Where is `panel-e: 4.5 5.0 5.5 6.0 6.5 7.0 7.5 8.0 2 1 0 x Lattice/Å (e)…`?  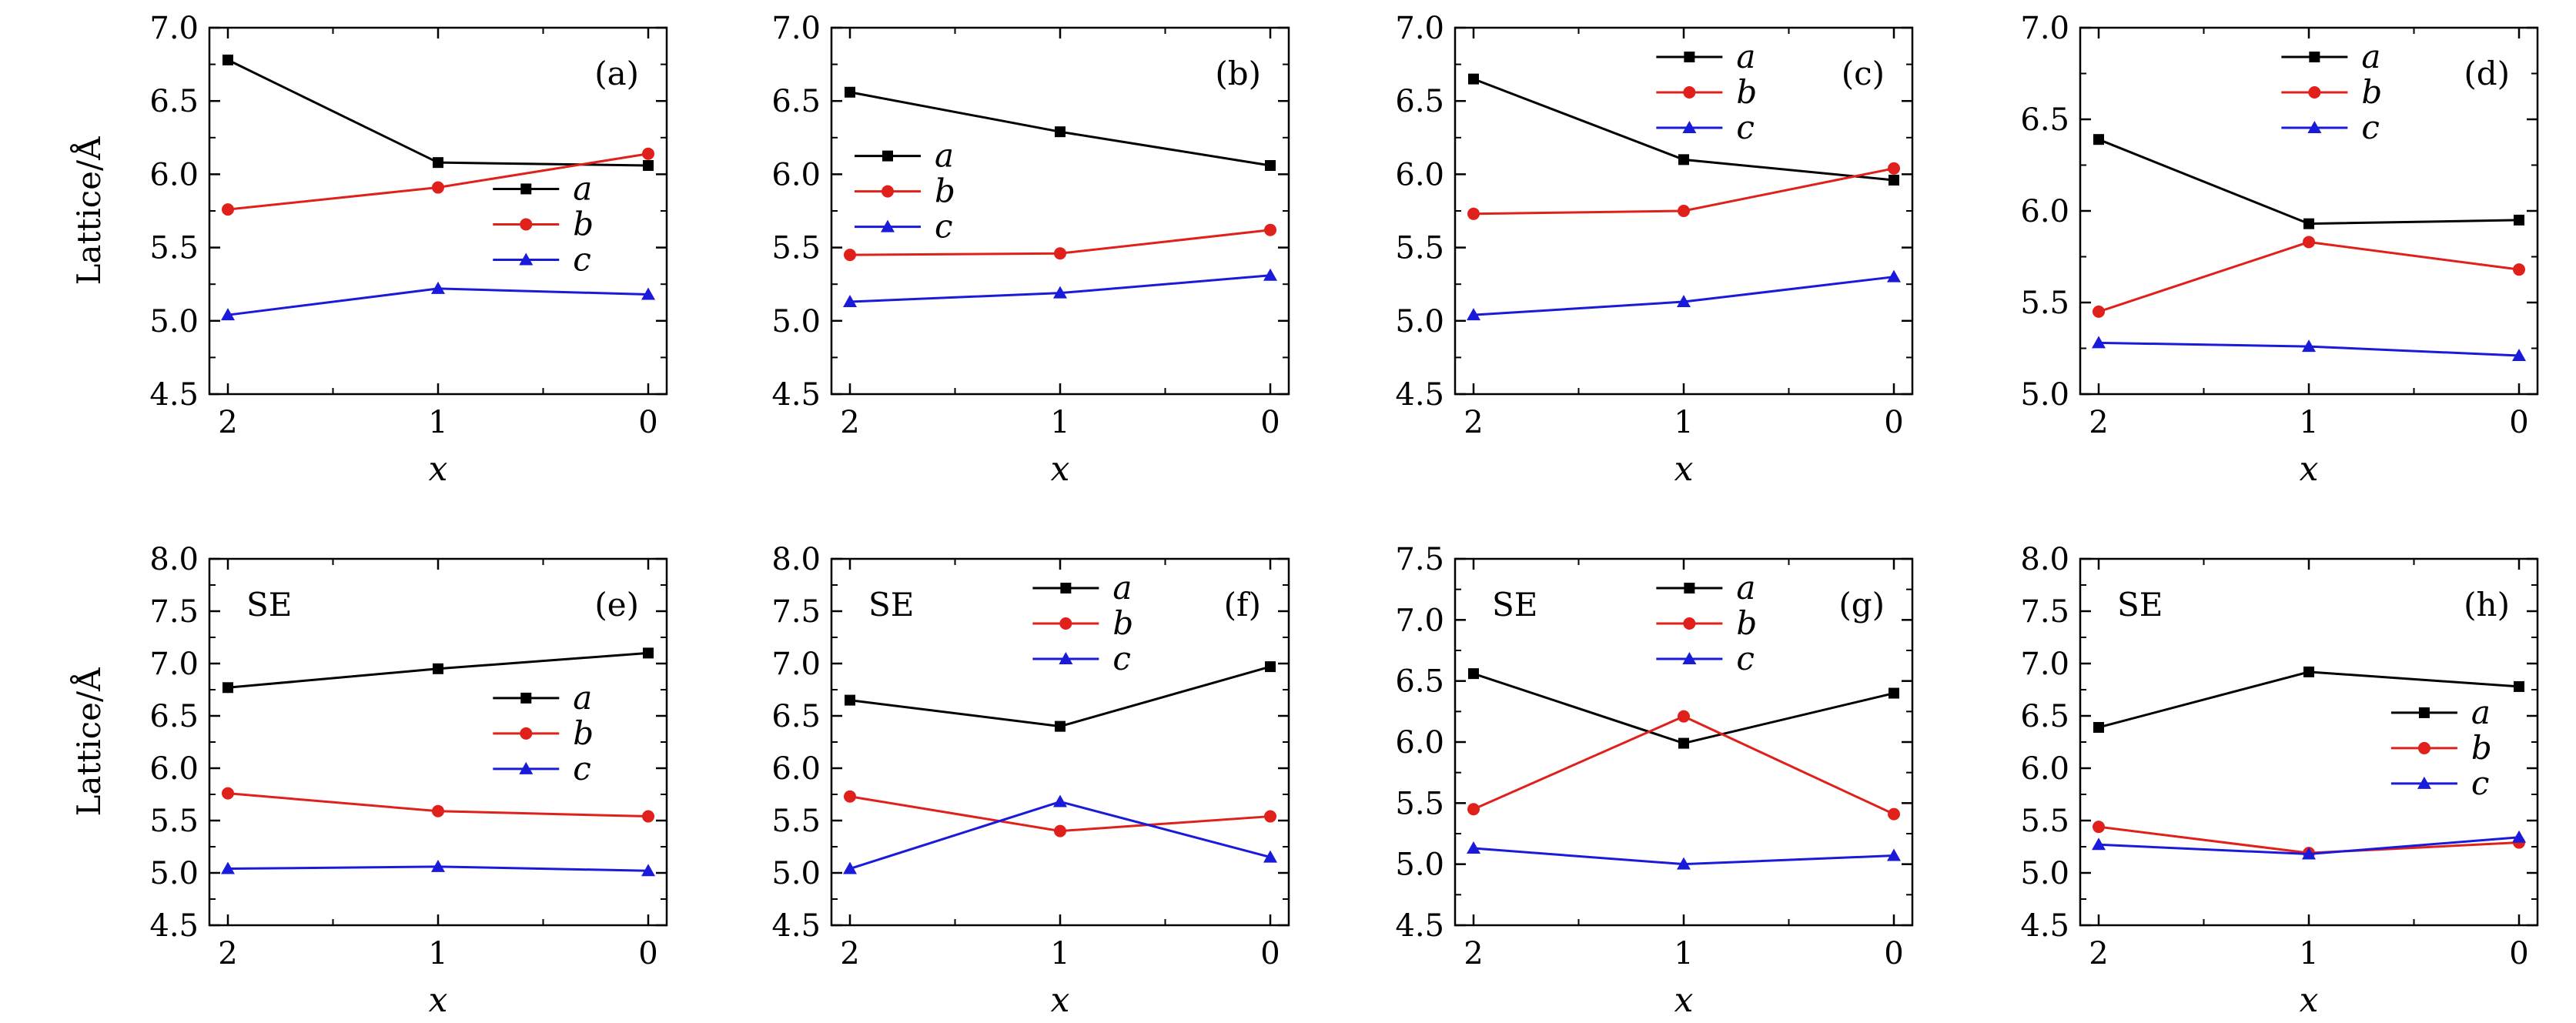
panel-e: 4.5 5.0 5.5 6.0 6.5 7.0 7.5 8.0 2 1 0 x Lattice/Å (e)… is located at coordinates (369, 781).